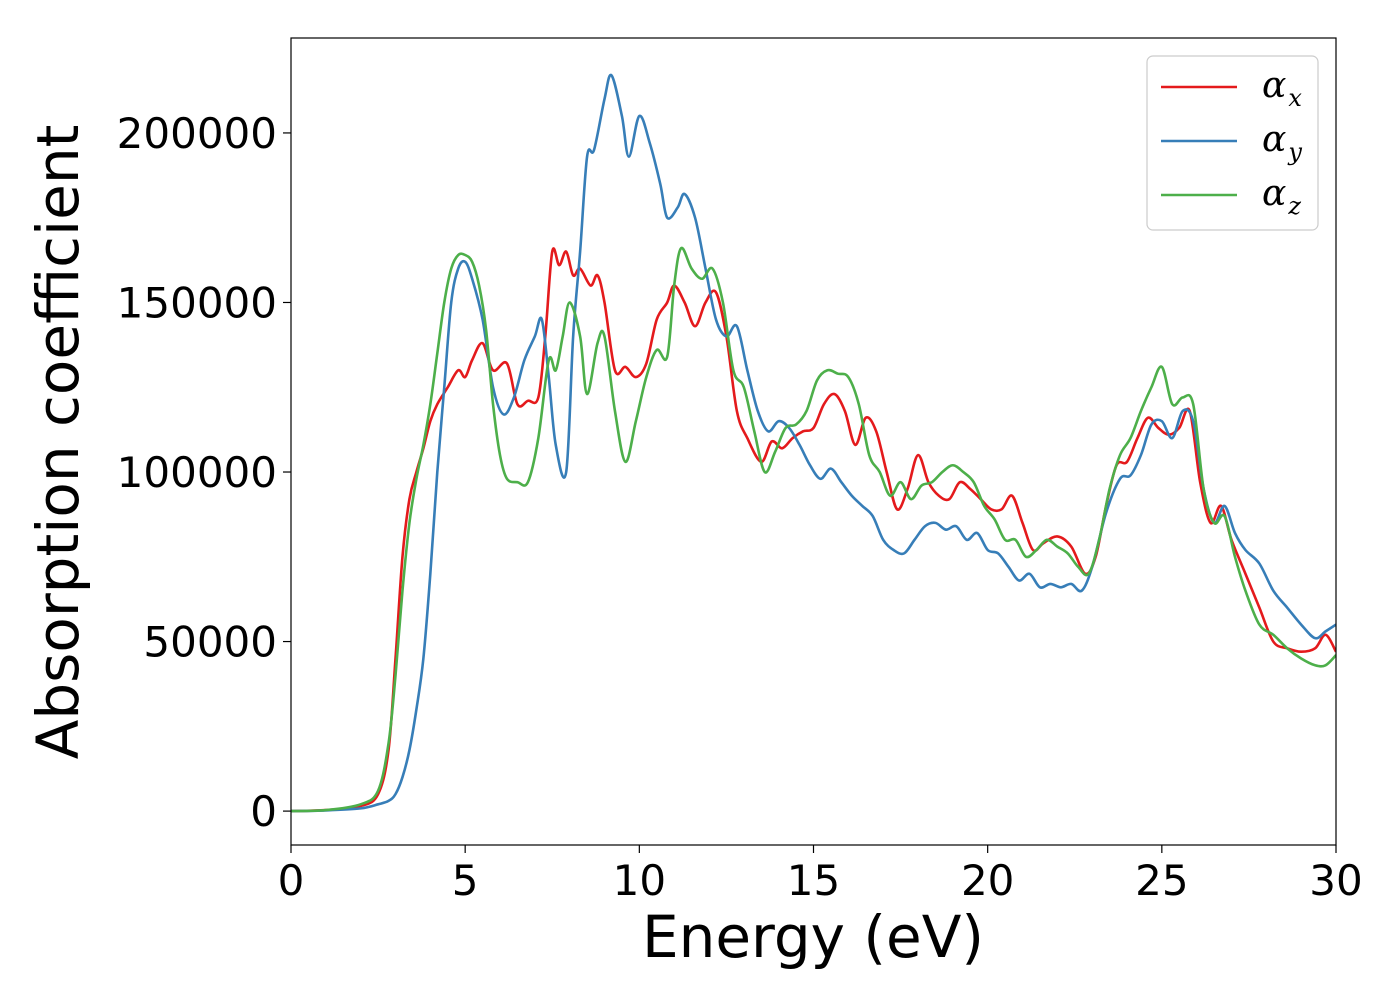 This screenshot has height=1000, width=1400. I want to click on x-tick-label: 15, so click(813, 880).